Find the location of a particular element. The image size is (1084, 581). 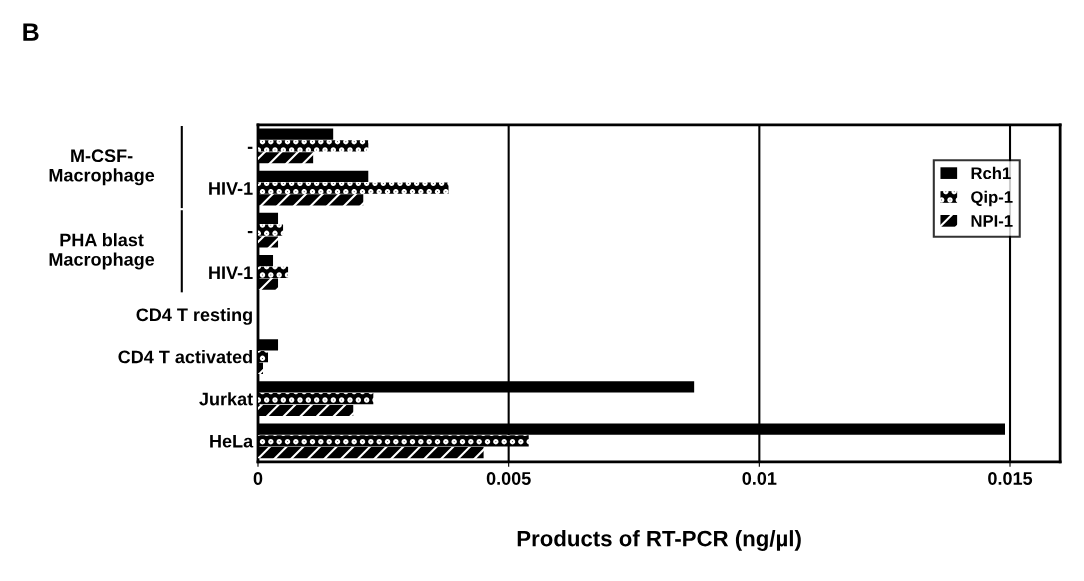

legend-label: NPI-1 is located at coordinates (992, 221).